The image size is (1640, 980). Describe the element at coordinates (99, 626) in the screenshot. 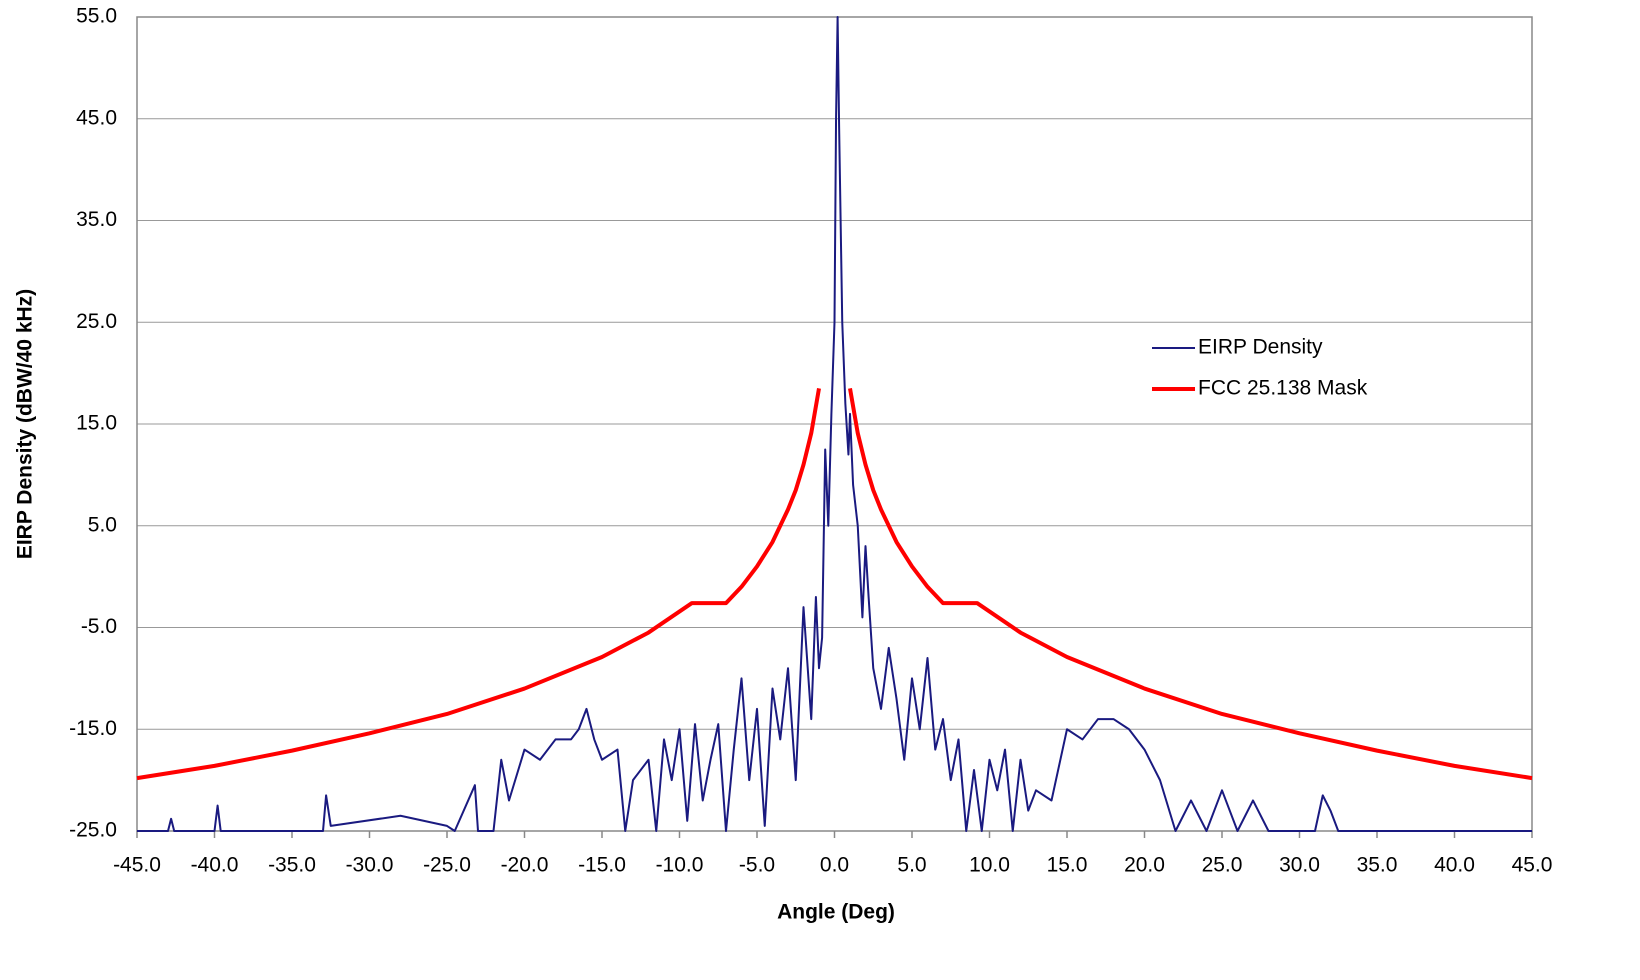

I see `y-tick-label: -5.0` at that location.